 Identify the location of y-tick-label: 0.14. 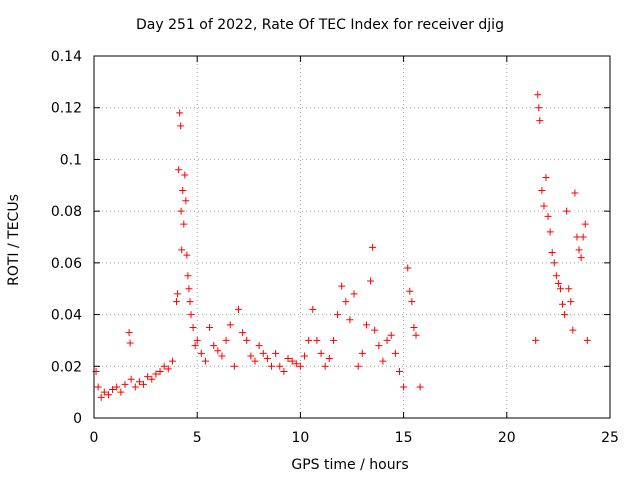
(66, 57).